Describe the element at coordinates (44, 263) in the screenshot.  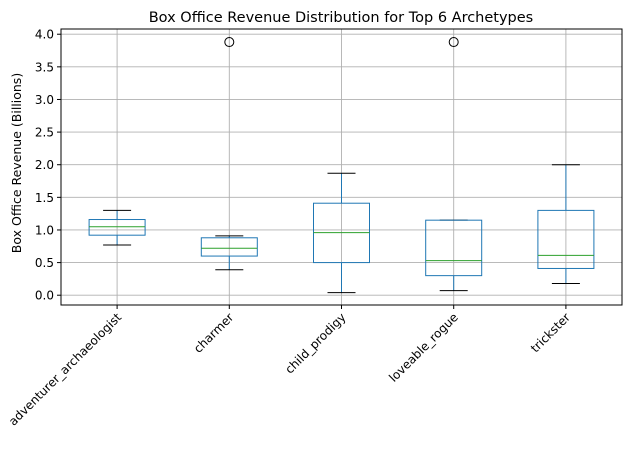
I see `y-tick-label: 0.5` at that location.